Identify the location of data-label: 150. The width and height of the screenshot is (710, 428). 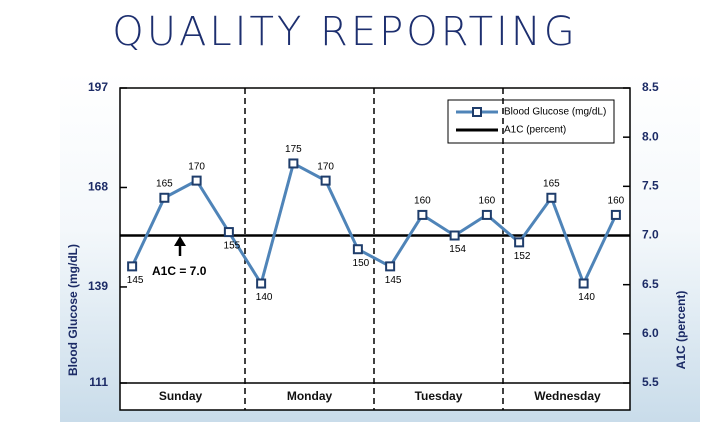
(361, 263).